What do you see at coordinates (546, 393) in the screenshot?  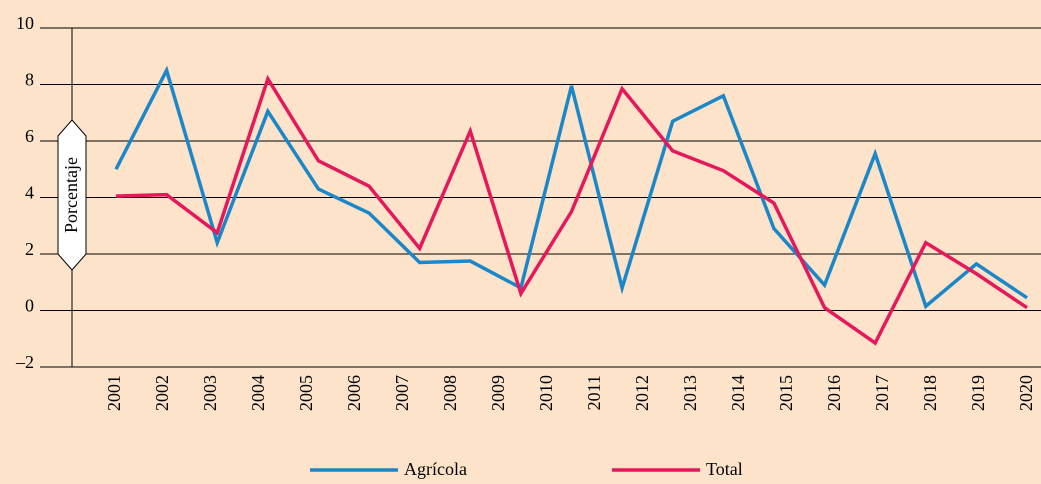 I see `x-tick-label: 2010` at bounding box center [546, 393].